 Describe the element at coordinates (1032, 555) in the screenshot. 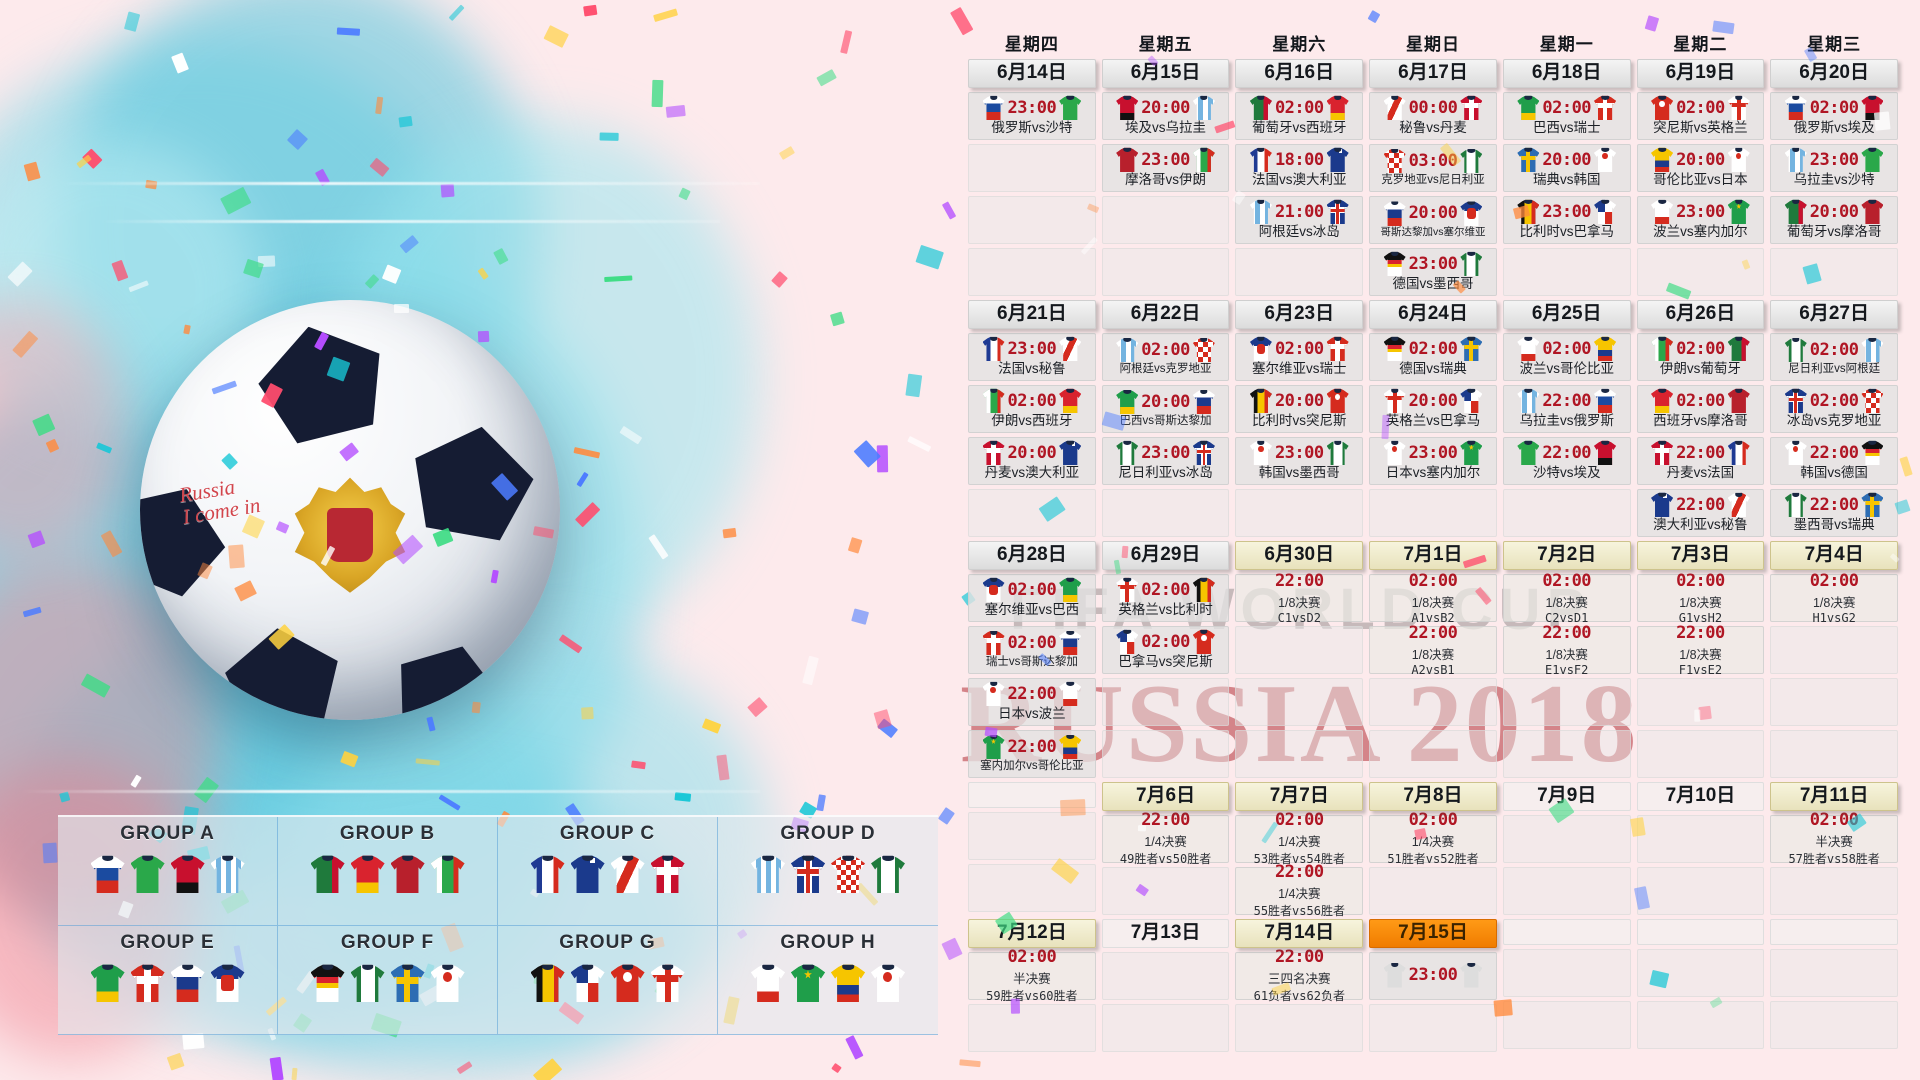

I see `date-header: 6月28日` at that location.